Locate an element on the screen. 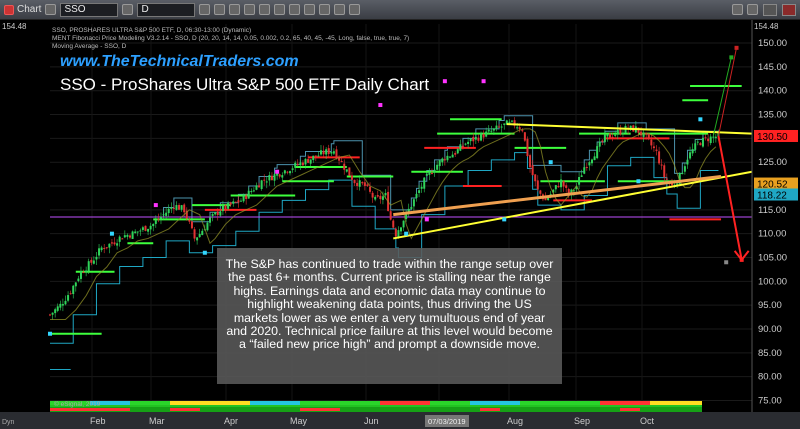 This screenshot has height=429, width=800. forecast-arrow-line is located at coordinates (722, 97).